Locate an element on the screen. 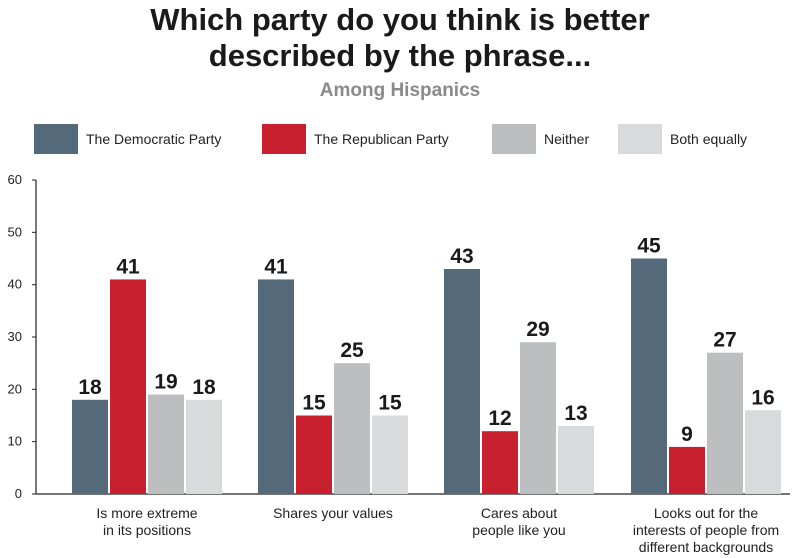  legend-label-democratic: The Democratic Party is located at coordinates (154, 139).